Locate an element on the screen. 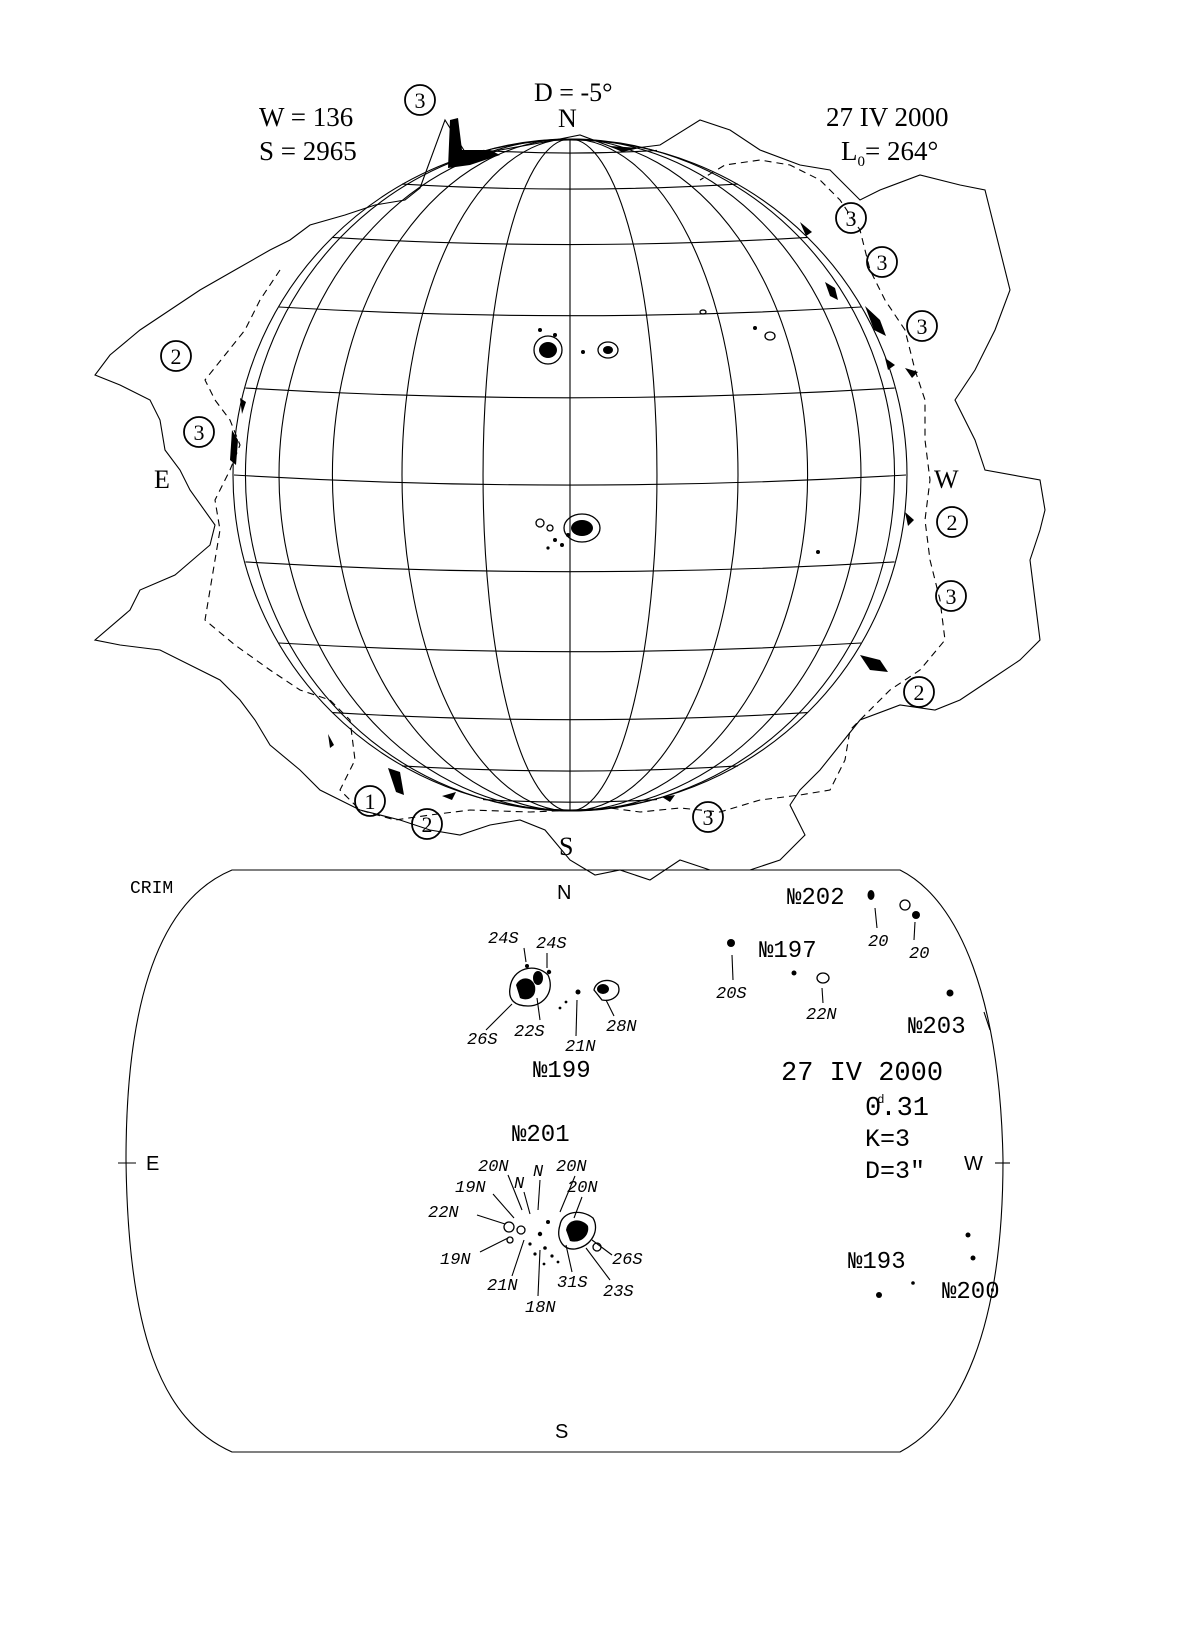 Image resolution: width=1190 pixels, height=1649 pixels. bottom-east-label: E is located at coordinates (152, 1164).